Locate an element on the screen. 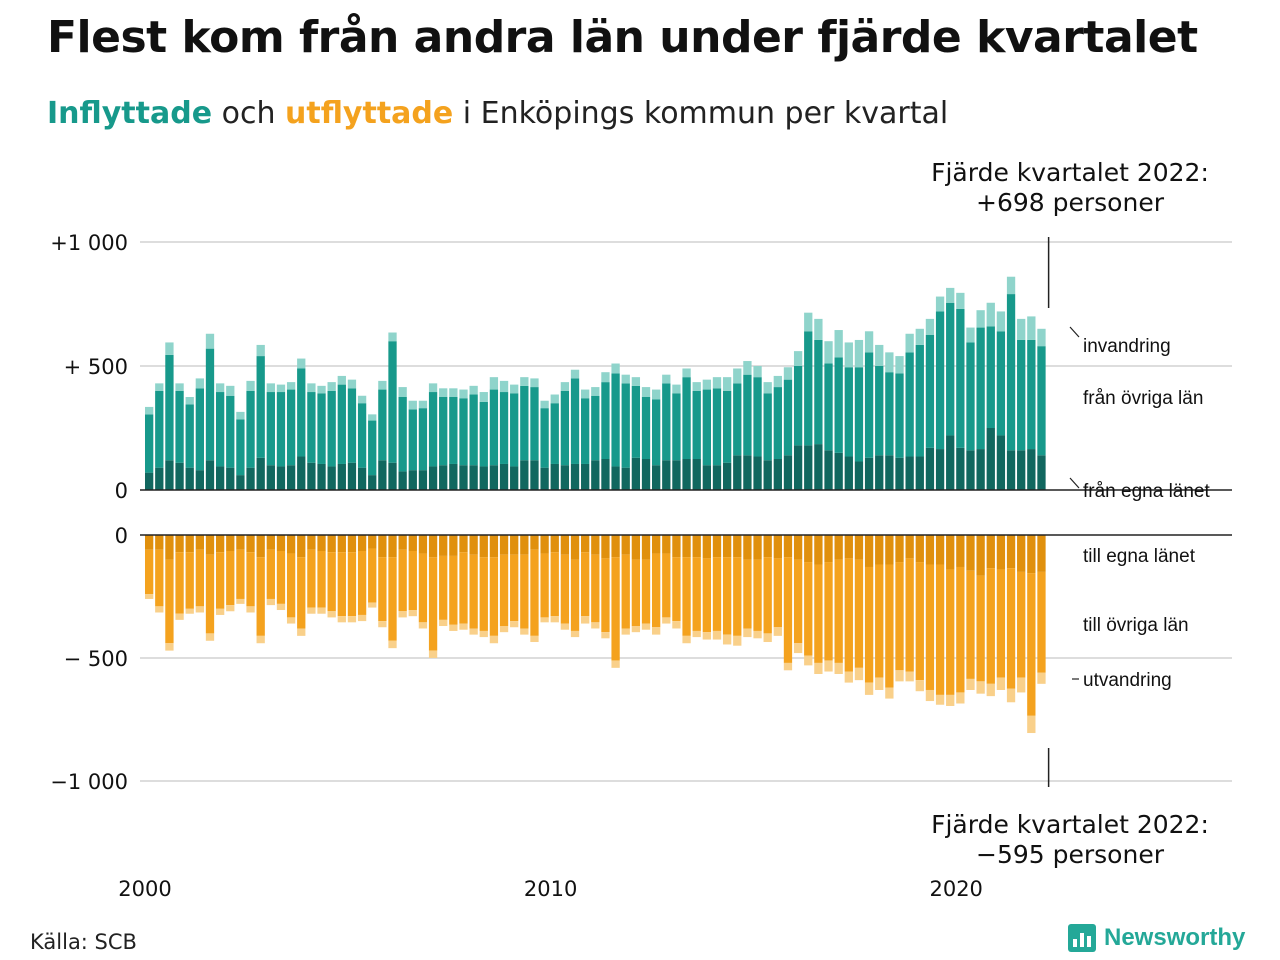 The width and height of the screenshot is (1280, 960). subtitle-in-label: Inflyttade is located at coordinates (130, 113).